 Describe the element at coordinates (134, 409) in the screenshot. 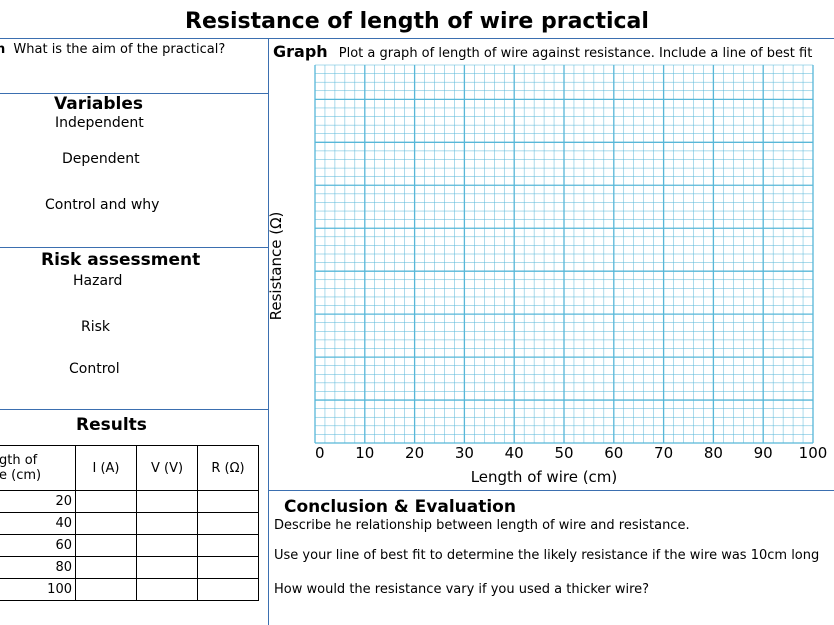

I see `risk-divider` at that location.